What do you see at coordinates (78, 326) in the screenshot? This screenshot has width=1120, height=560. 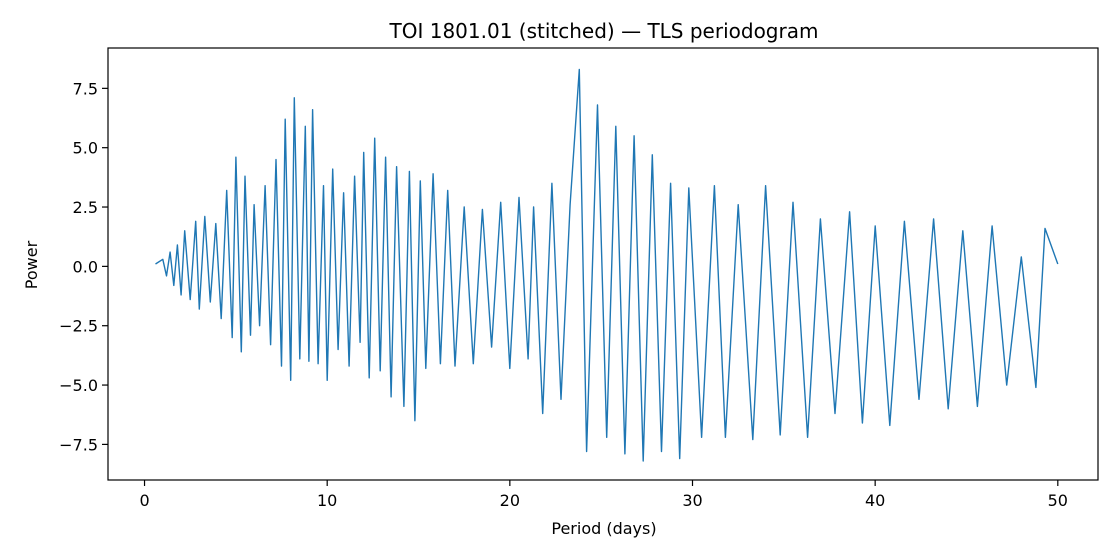 I see `y-tick-label: −2.5` at bounding box center [78, 326].